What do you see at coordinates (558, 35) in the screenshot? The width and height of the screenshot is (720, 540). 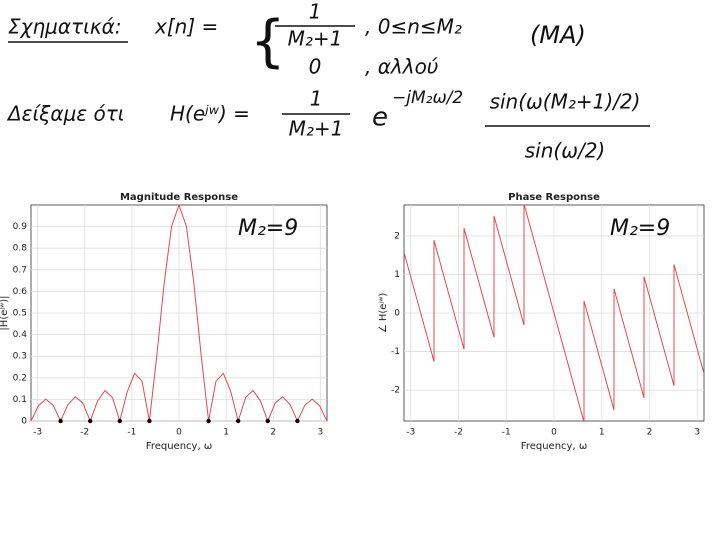 I see `definition-tag: (MA)` at bounding box center [558, 35].